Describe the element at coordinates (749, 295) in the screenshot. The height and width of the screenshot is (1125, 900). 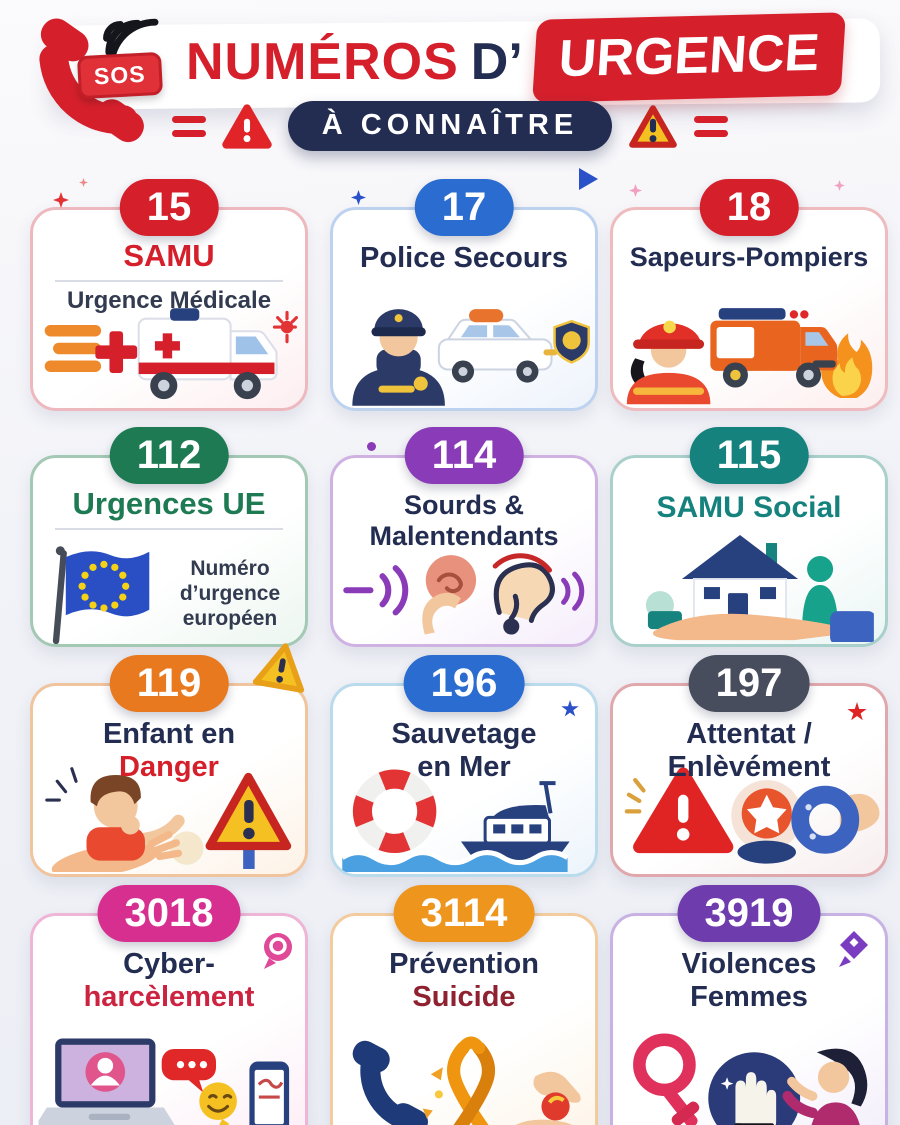
I see `card-18-sapeurs-pompiers: 18 Sapeurs-Pompiers` at that location.